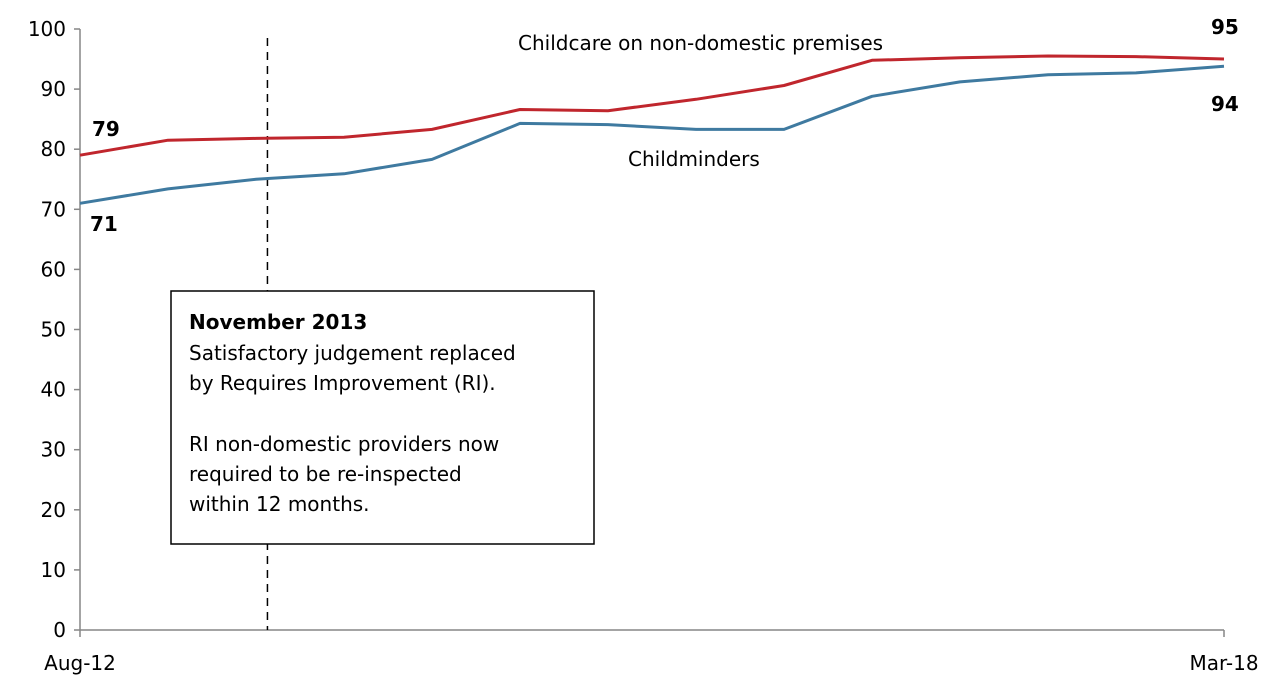 Image resolution: width=1270 pixels, height=677 pixels. What do you see at coordinates (694, 159) in the screenshot?
I see `series-label-childminders: Childminders` at bounding box center [694, 159].